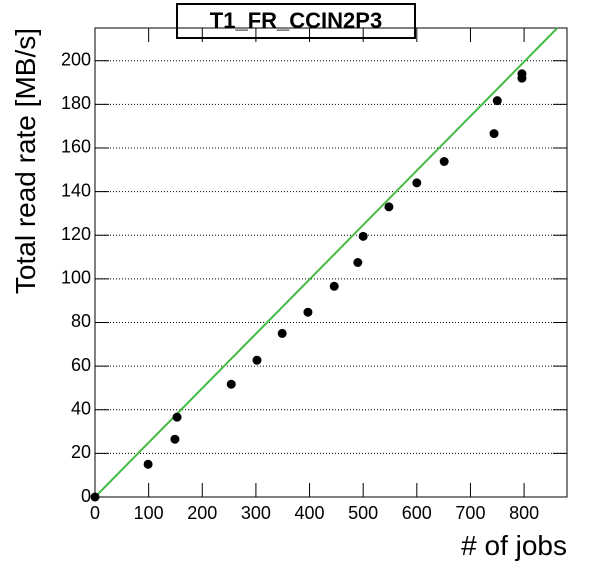 Image resolution: width=596 pixels, height=572 pixels. I want to click on x-tick-label: 700, so click(470, 513).